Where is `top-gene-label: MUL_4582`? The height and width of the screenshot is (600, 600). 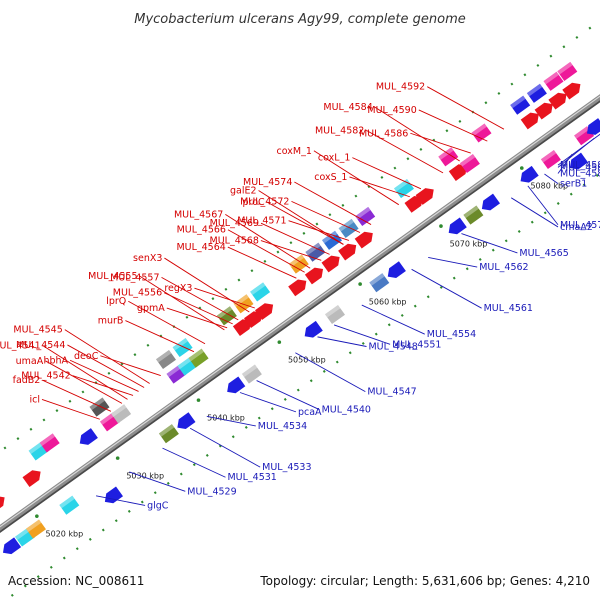 top-gene-label: MUL_4582 is located at coordinates (339, 130).